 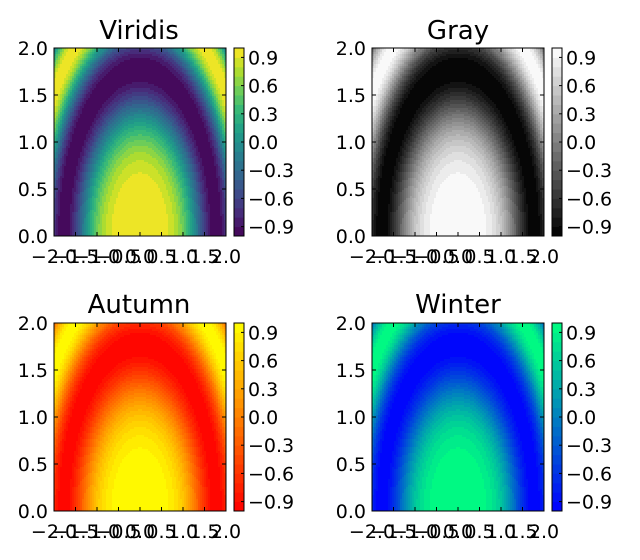 What do you see at coordinates (139, 31) in the screenshot?
I see `subplot-title: Viridis` at bounding box center [139, 31].